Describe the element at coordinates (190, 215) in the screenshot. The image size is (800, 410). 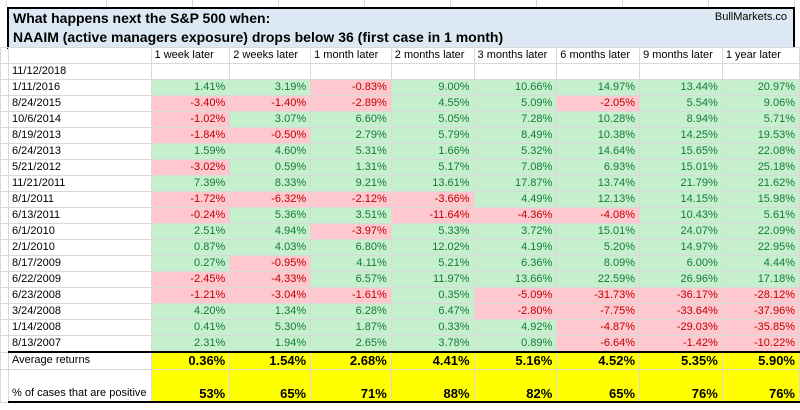
I see `return-cell: -0.24%` at that location.